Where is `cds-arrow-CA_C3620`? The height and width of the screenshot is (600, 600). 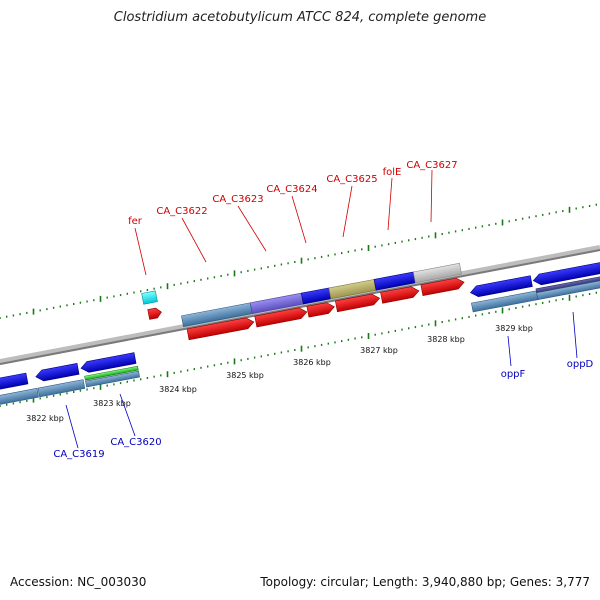 cds-arrow-CA_C3620 is located at coordinates (108, 363).